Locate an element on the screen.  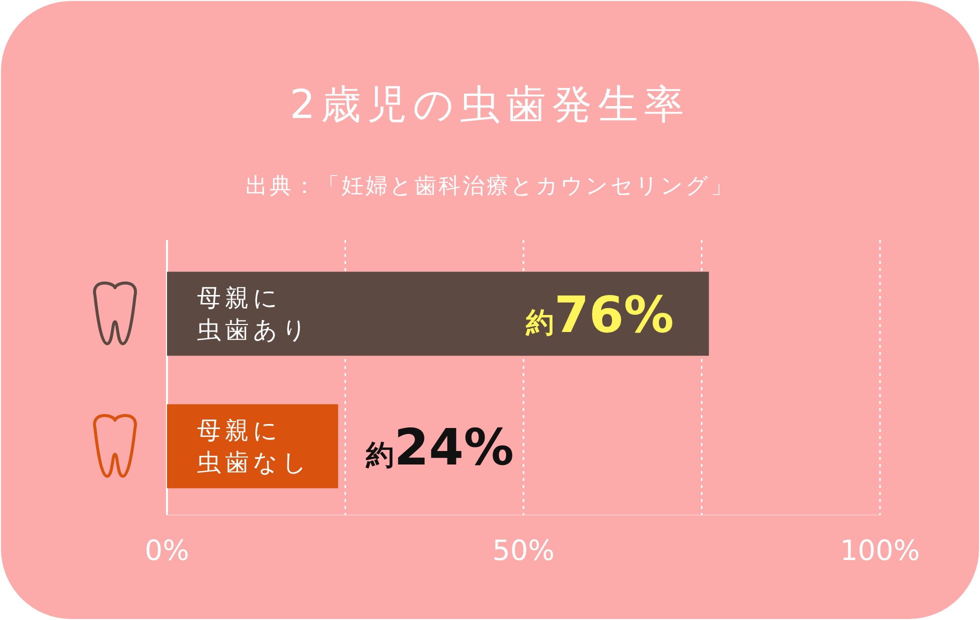
y-tick-label: 母親に虫歯あり is located at coordinates (254, 314).